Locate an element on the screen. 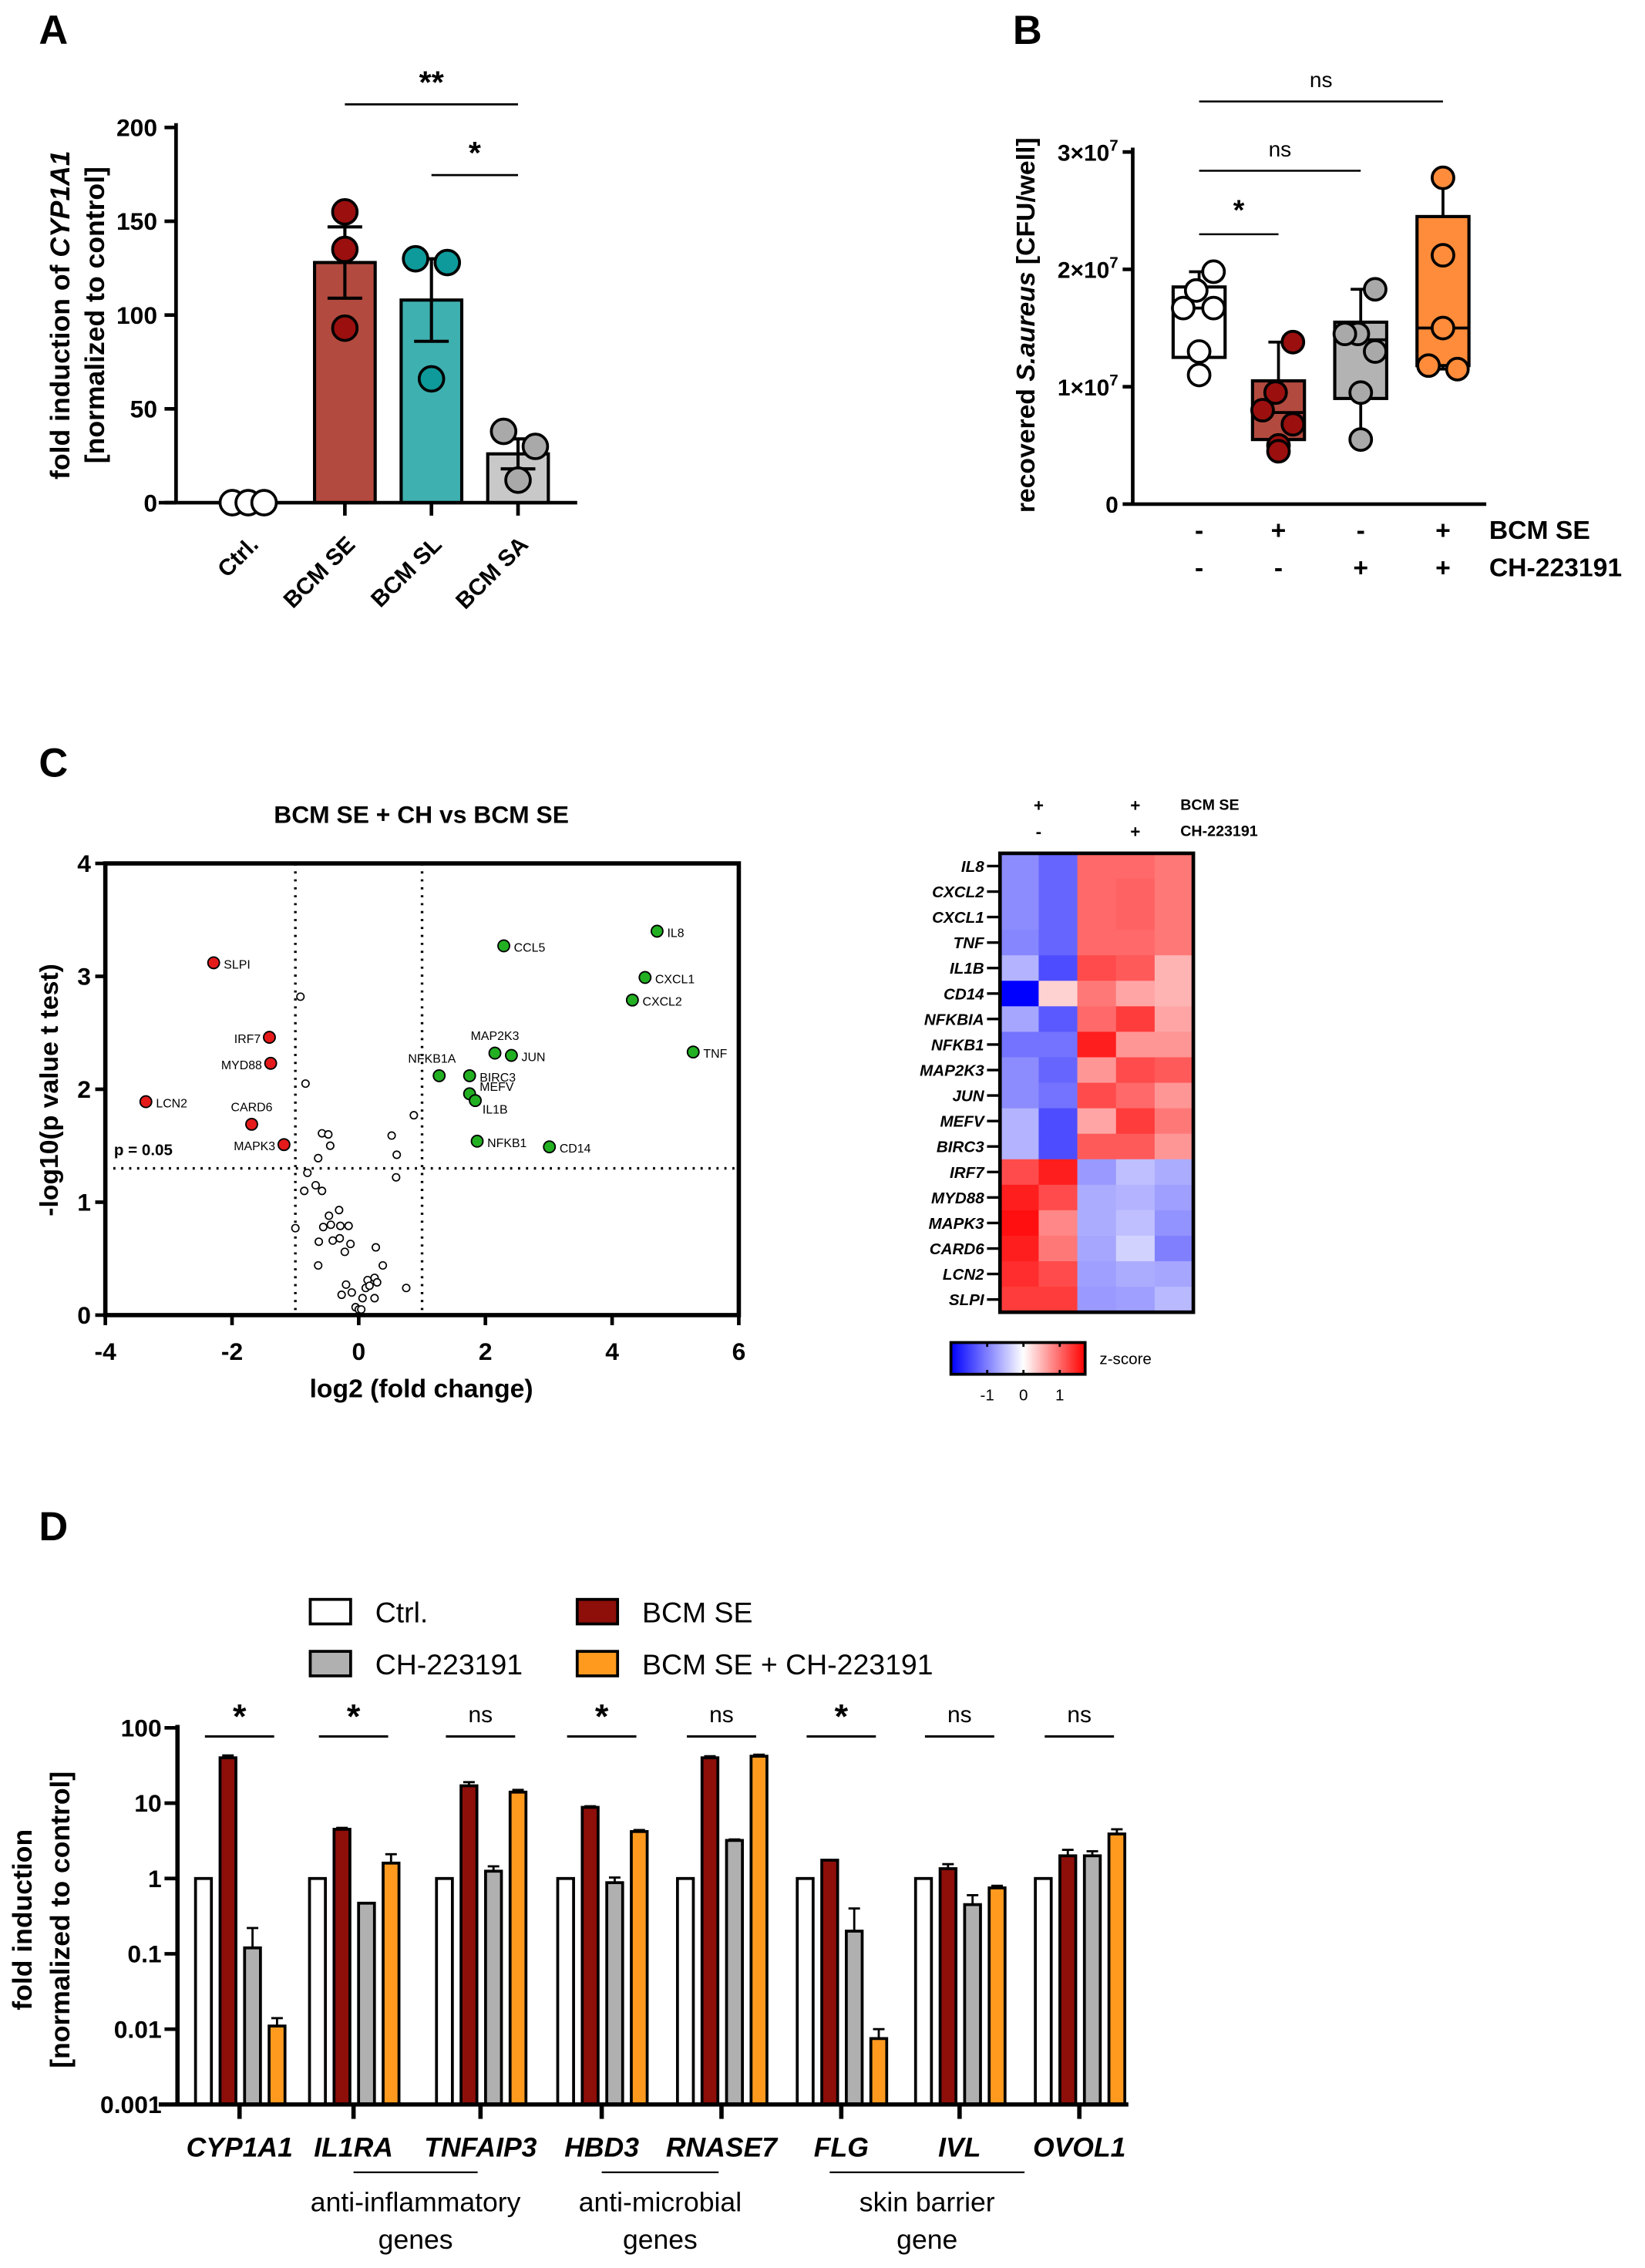  group-label: genes is located at coordinates (415, 2239).